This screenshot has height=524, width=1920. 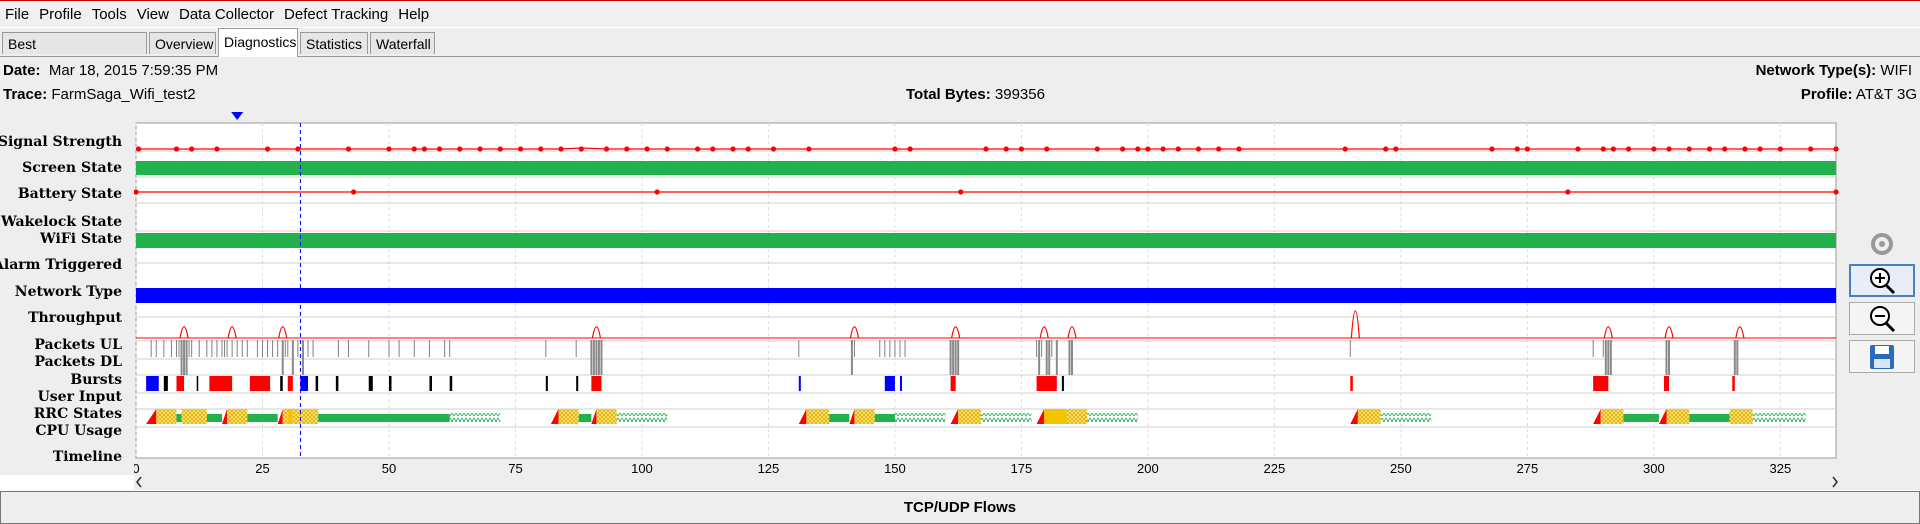 I want to click on menu-tools: Tools, so click(x=109, y=14).